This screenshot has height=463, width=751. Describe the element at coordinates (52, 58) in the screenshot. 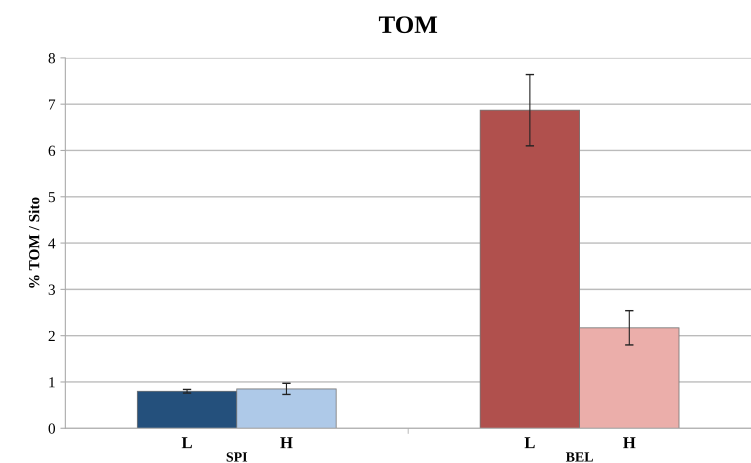

I see `y-tick-label: 8` at that location.